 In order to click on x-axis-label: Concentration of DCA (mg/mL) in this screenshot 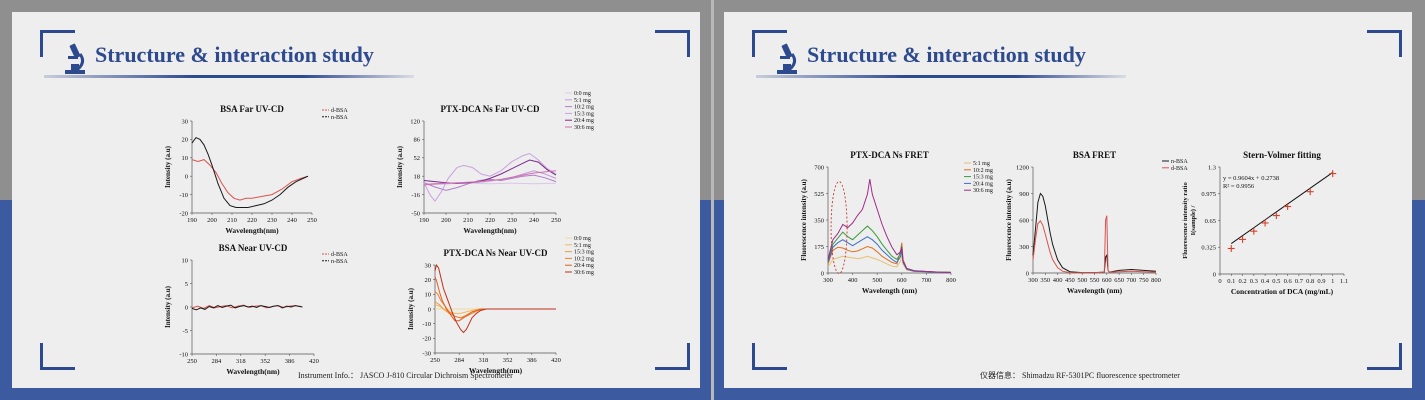, I will do `click(1282, 291)`.